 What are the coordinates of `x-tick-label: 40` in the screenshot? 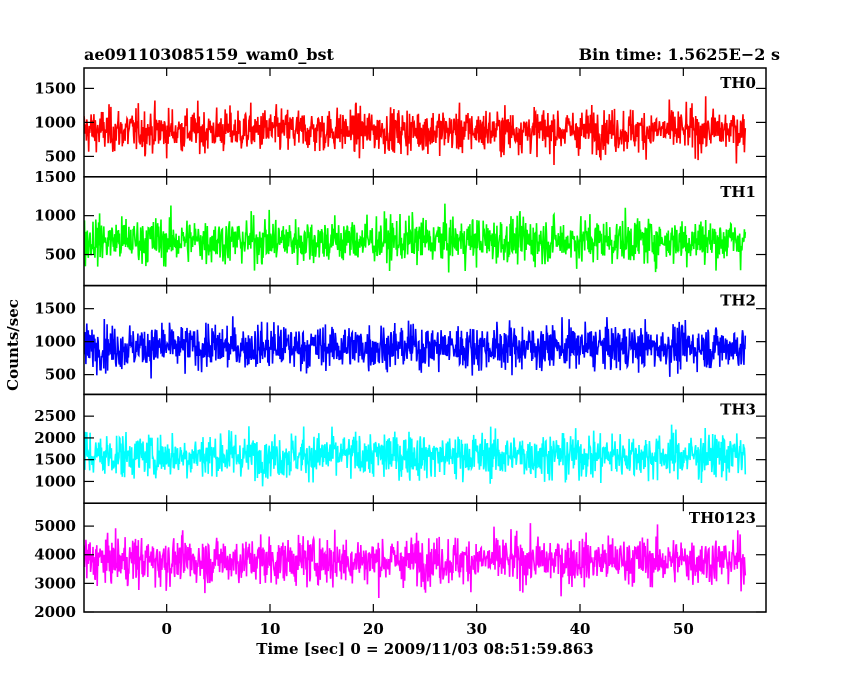 It's located at (580, 629).